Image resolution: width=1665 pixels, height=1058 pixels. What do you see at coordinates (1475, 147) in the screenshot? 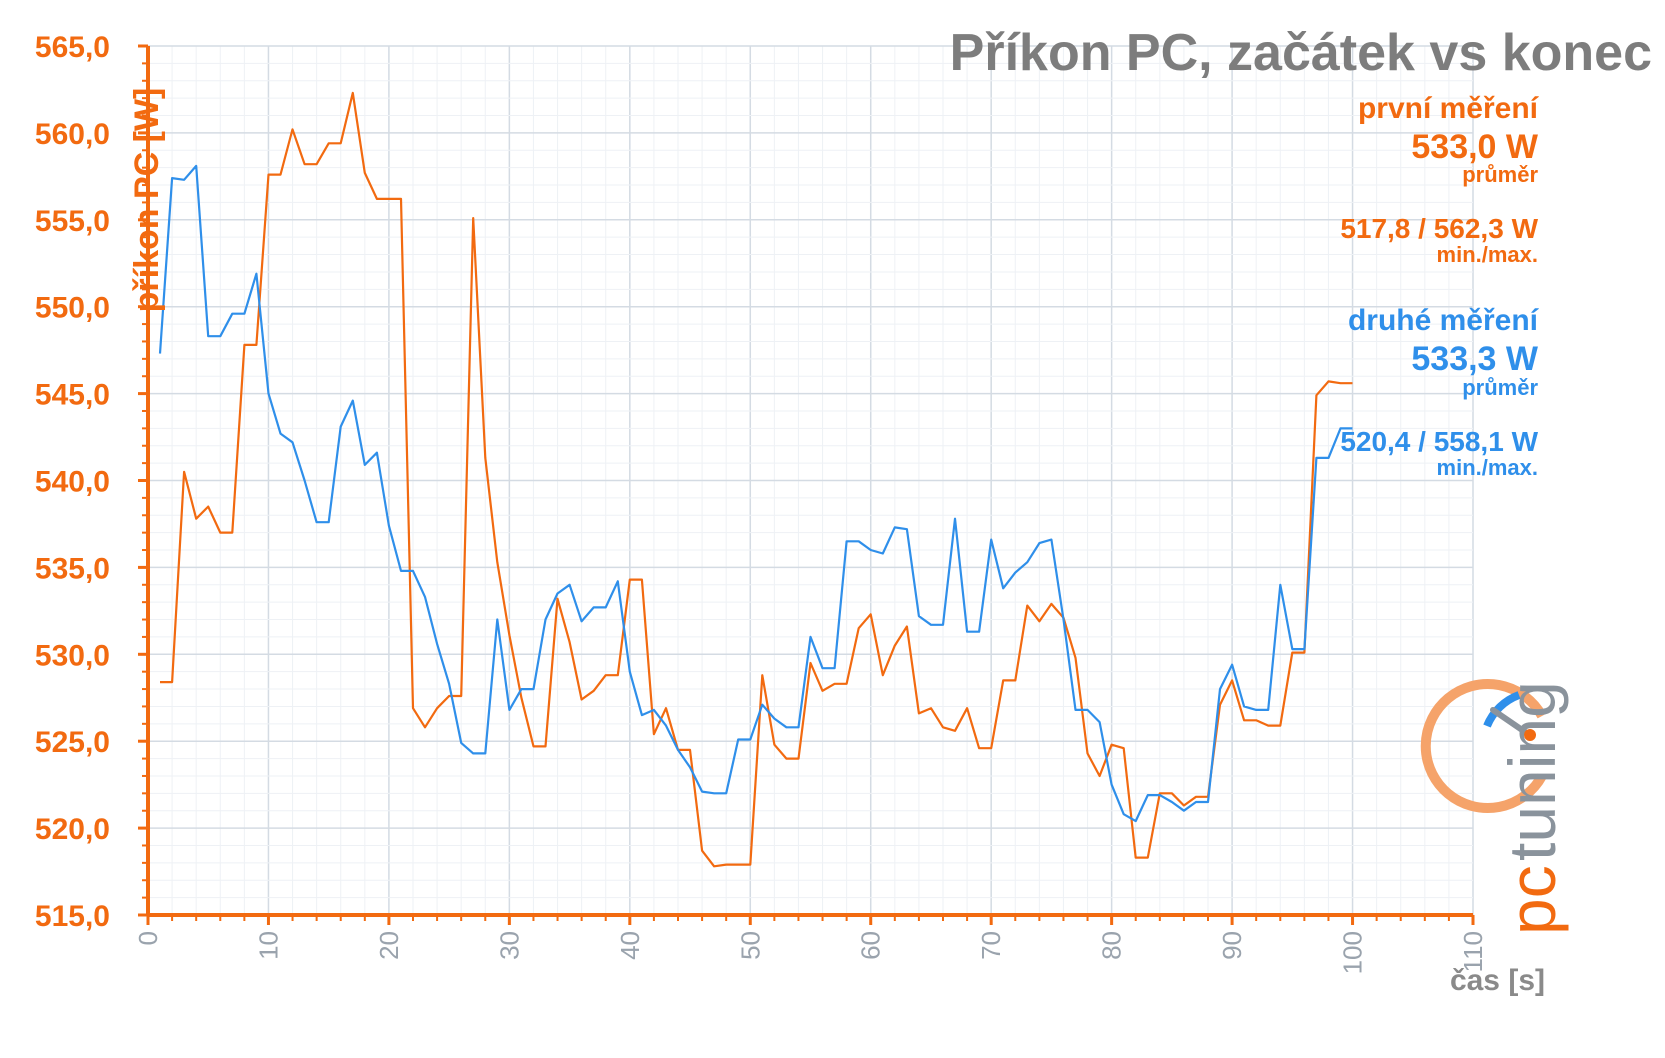
I see `stats-first-avg: 533,0 W` at bounding box center [1475, 147].